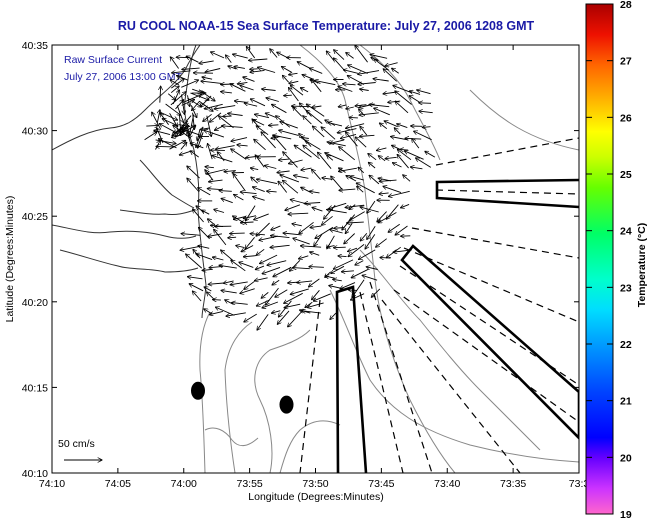 This screenshot has width=651, height=518. I want to click on x-tick-label: 74:00, so click(184, 484).